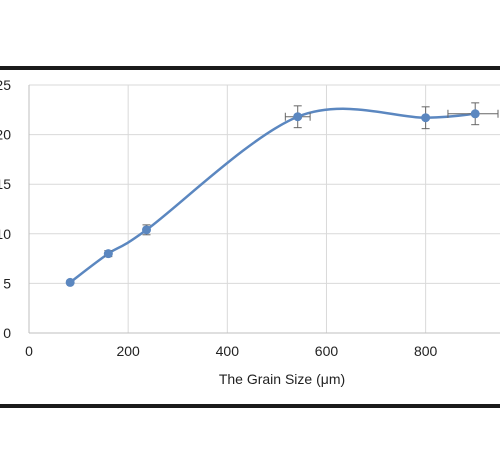 The width and height of the screenshot is (500, 475). Describe the element at coordinates (7, 283) in the screenshot. I see `y-tick-label: 5` at that location.